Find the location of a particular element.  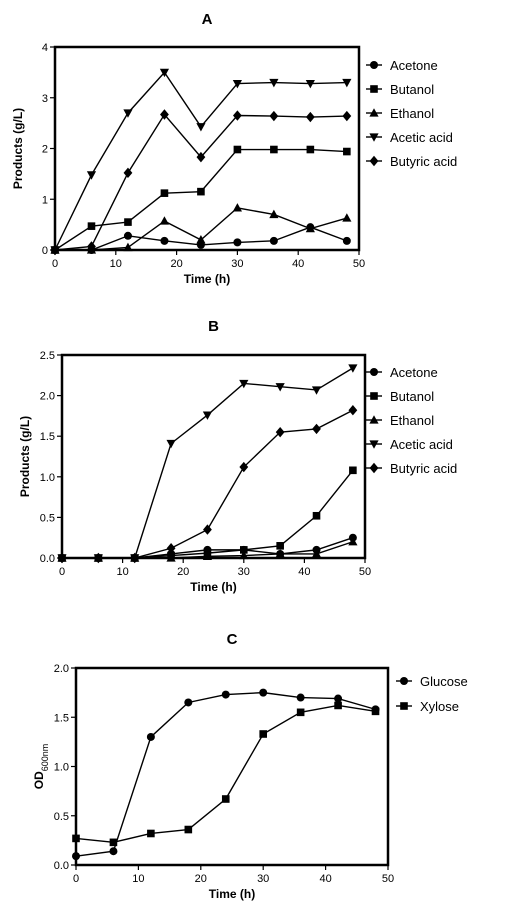

legend-label: Xylose is located at coordinates (439, 706).